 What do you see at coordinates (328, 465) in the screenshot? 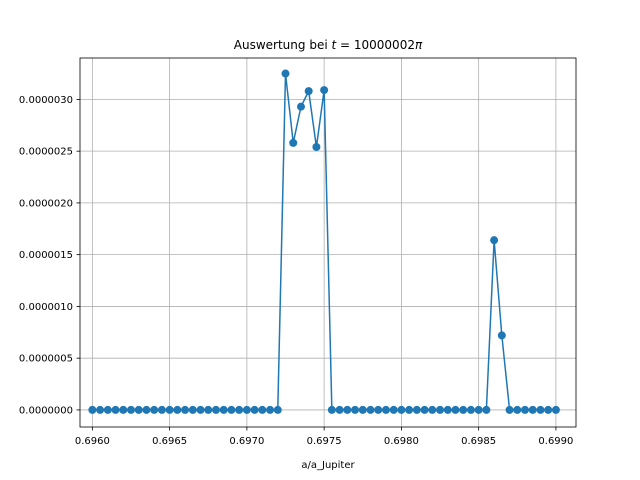
I see `x-axis-label: a/a_Jupiter` at bounding box center [328, 465].